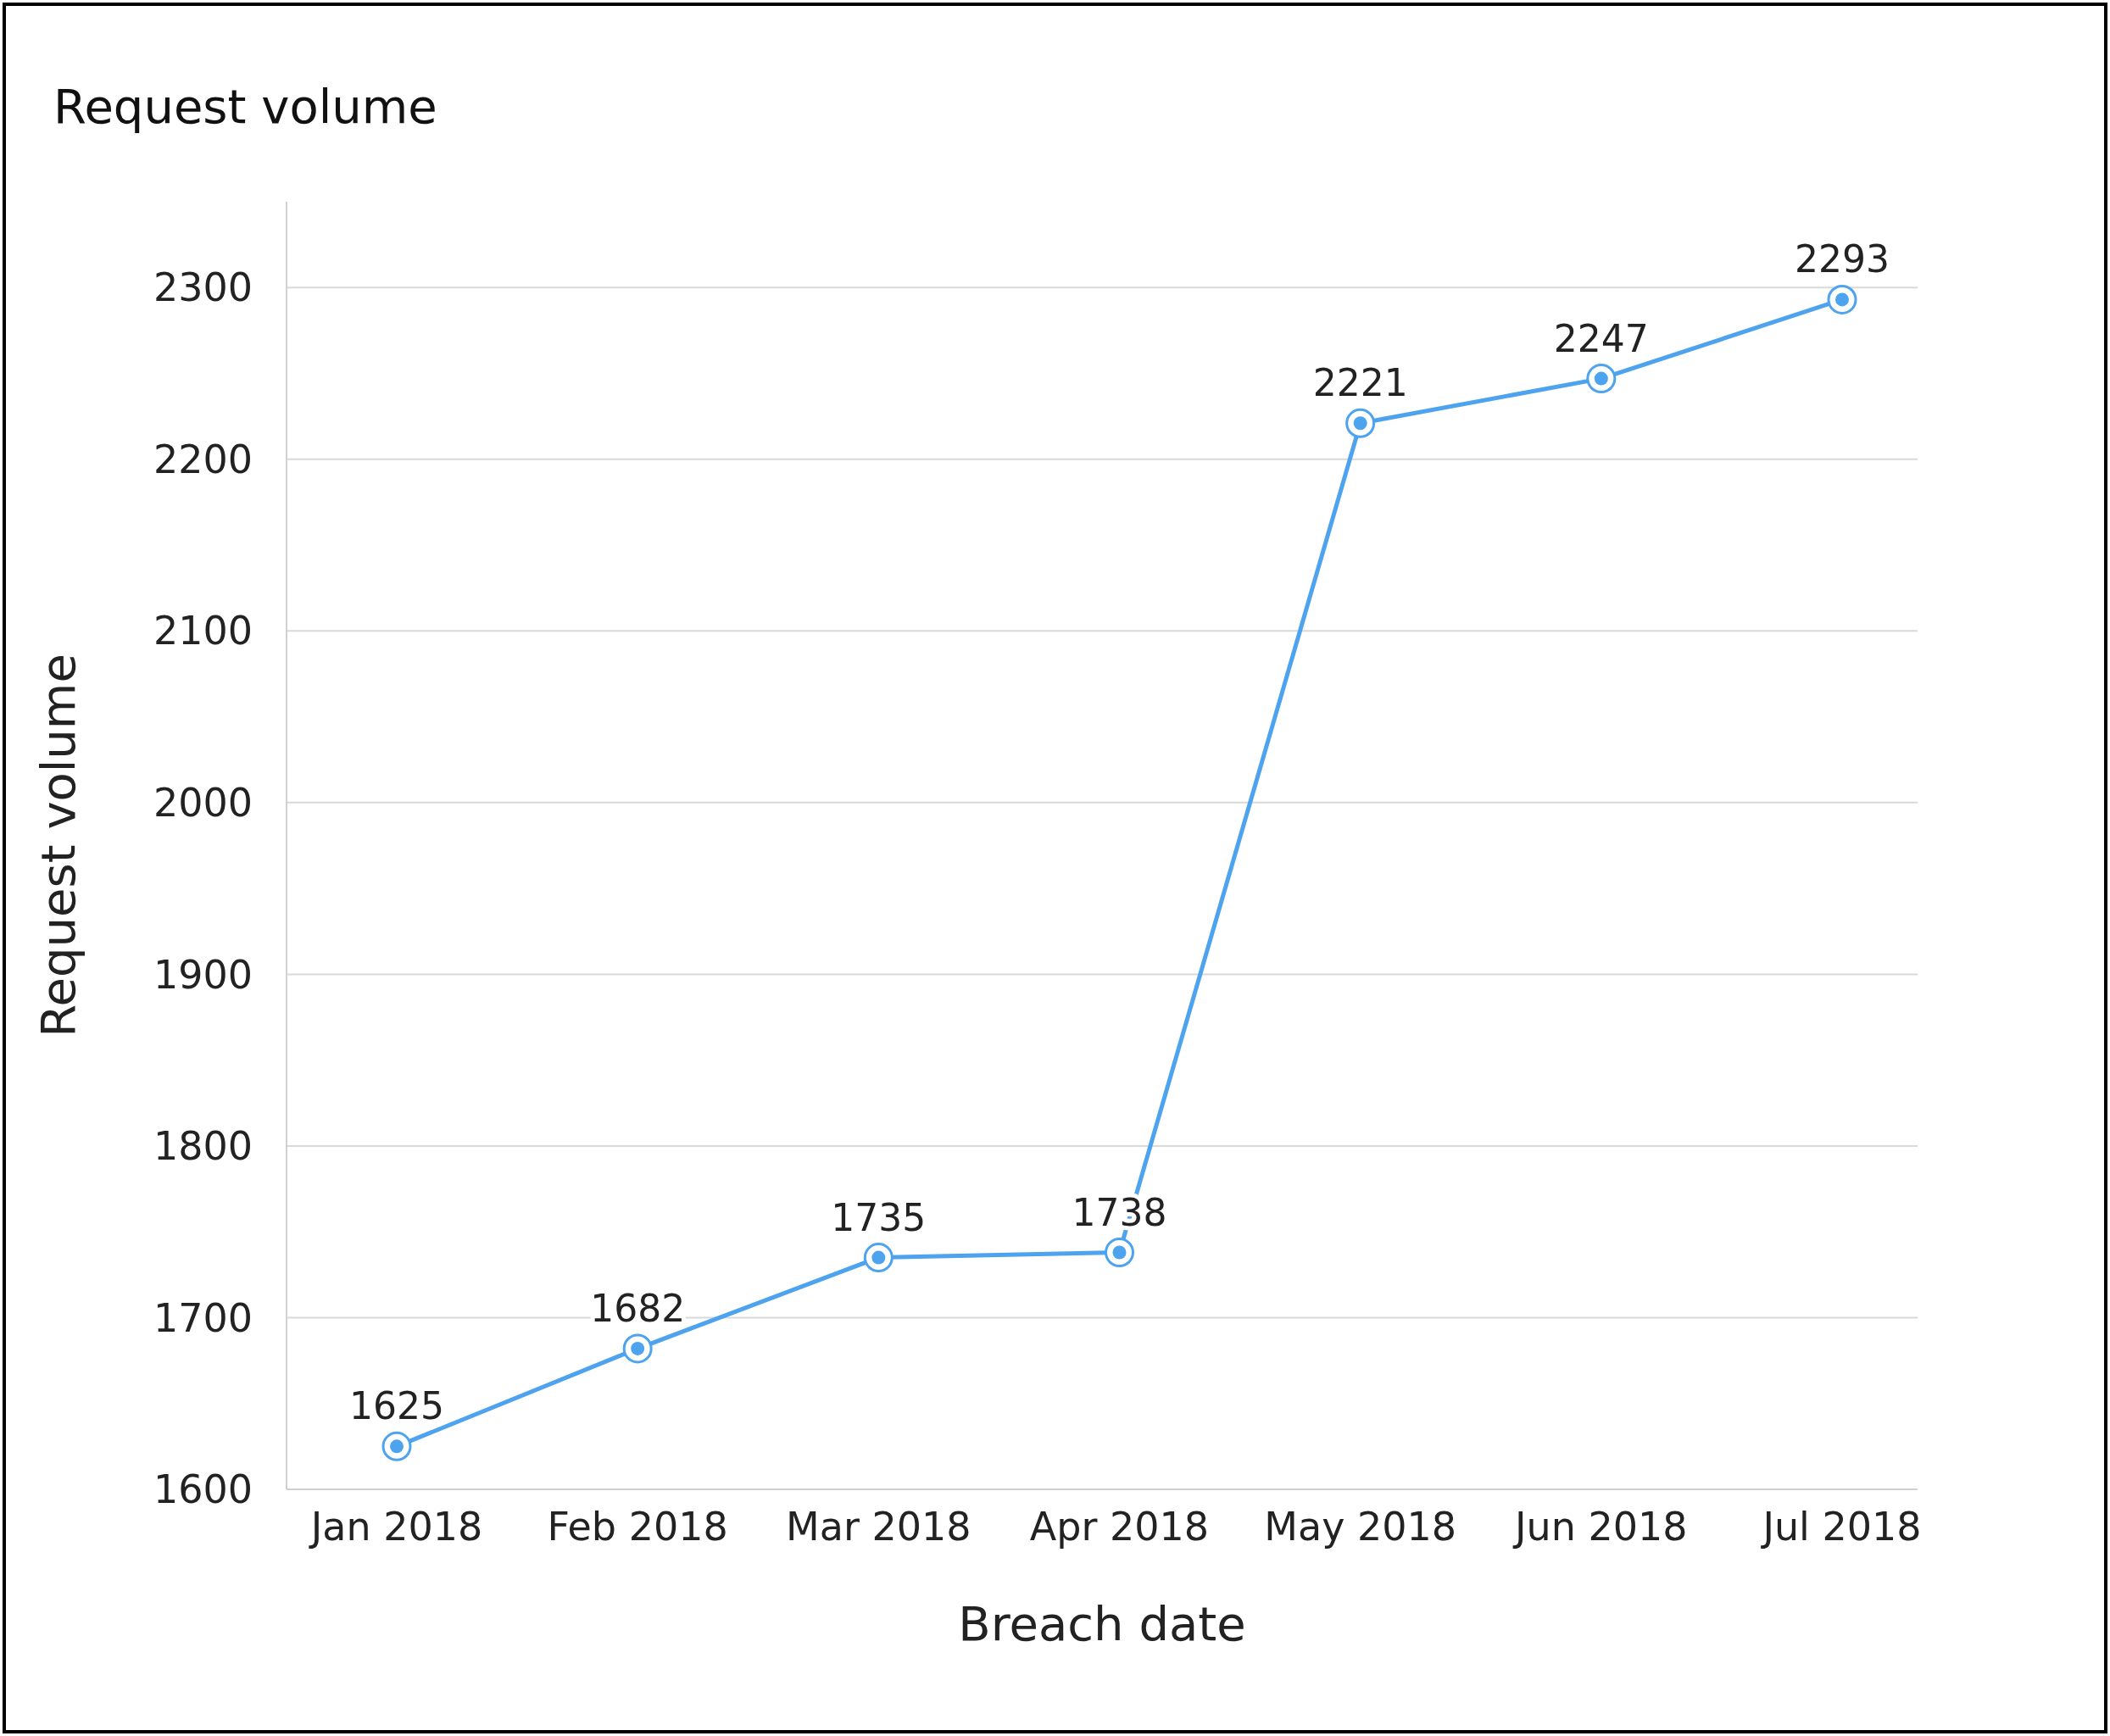 The width and height of the screenshot is (2110, 1736). I want to click on x-tick-label: Jul 2018, so click(1841, 1527).